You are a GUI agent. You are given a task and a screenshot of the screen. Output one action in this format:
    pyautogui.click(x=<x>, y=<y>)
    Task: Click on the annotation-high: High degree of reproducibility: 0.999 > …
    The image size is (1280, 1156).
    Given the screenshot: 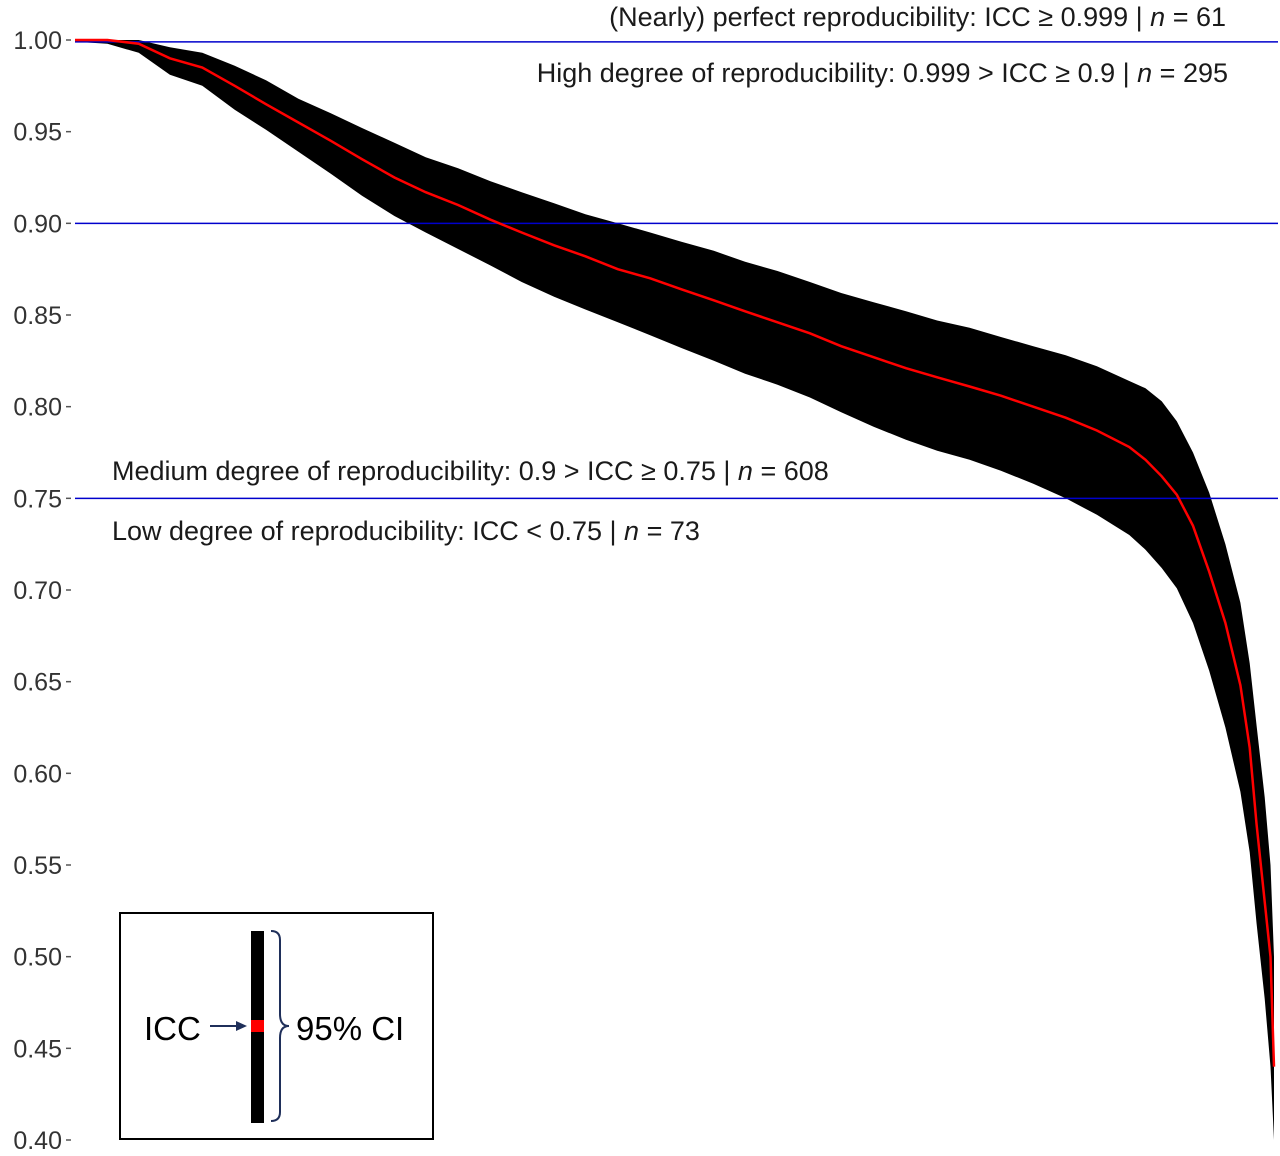 What is the action you would take?
    pyautogui.click(x=882, y=73)
    